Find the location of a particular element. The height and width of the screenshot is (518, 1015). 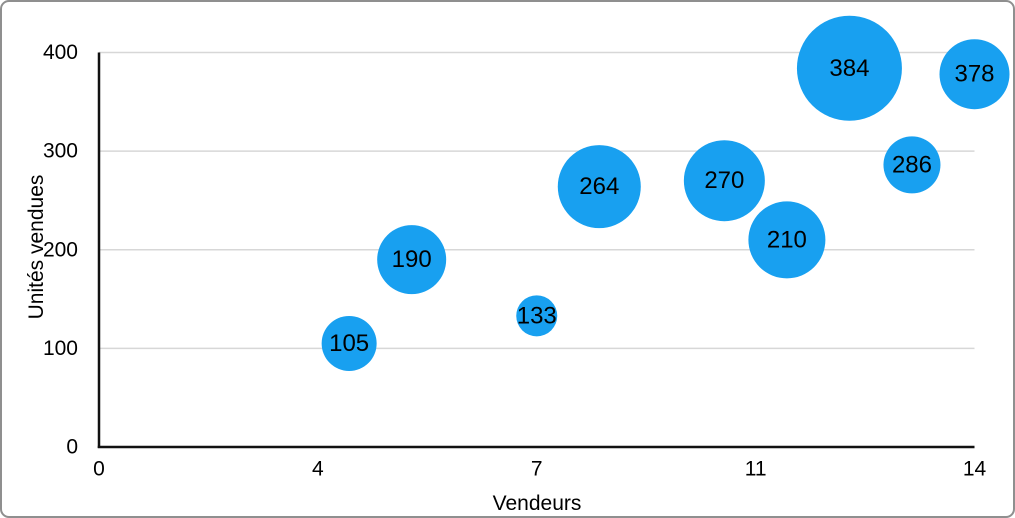

bubble-label: 264 is located at coordinates (599, 186).